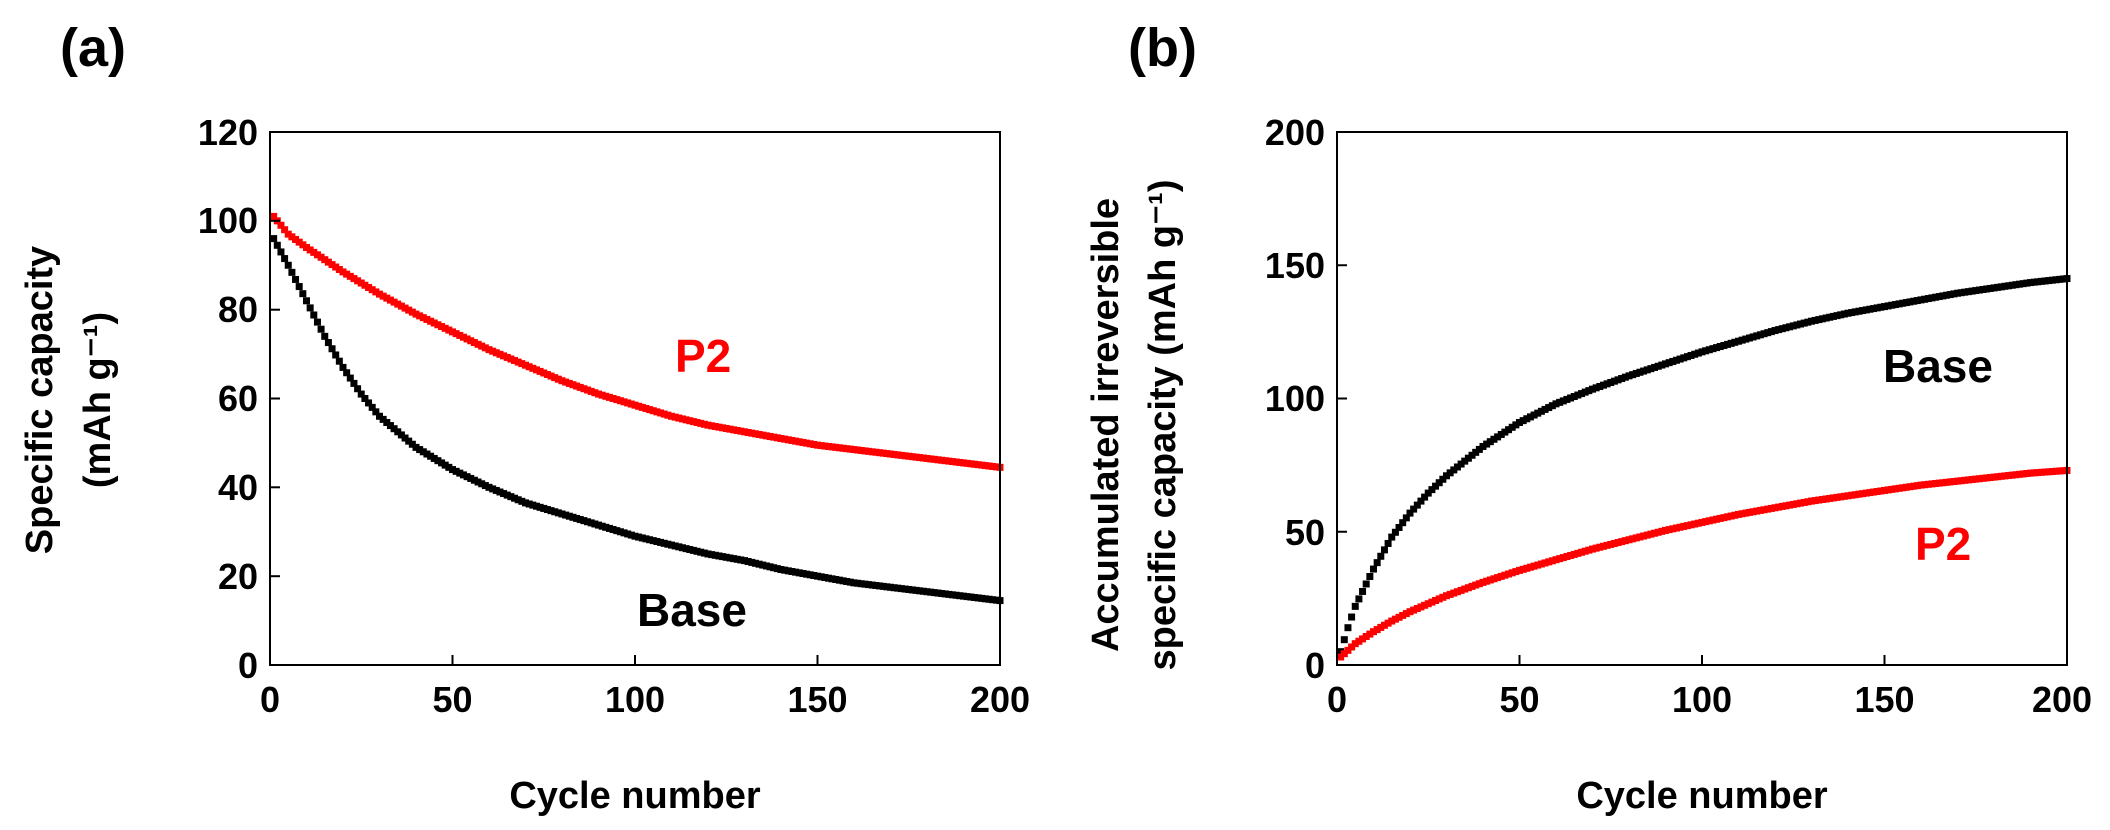 This screenshot has height=830, width=2110. I want to click on panel-a-ytick-label: 100, so click(228, 220).